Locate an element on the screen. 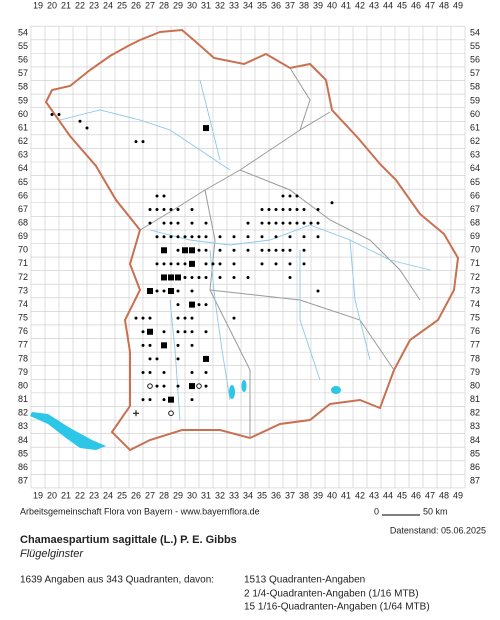 This screenshot has height=620, width=500. column-label: 25 is located at coordinates (122, 495).